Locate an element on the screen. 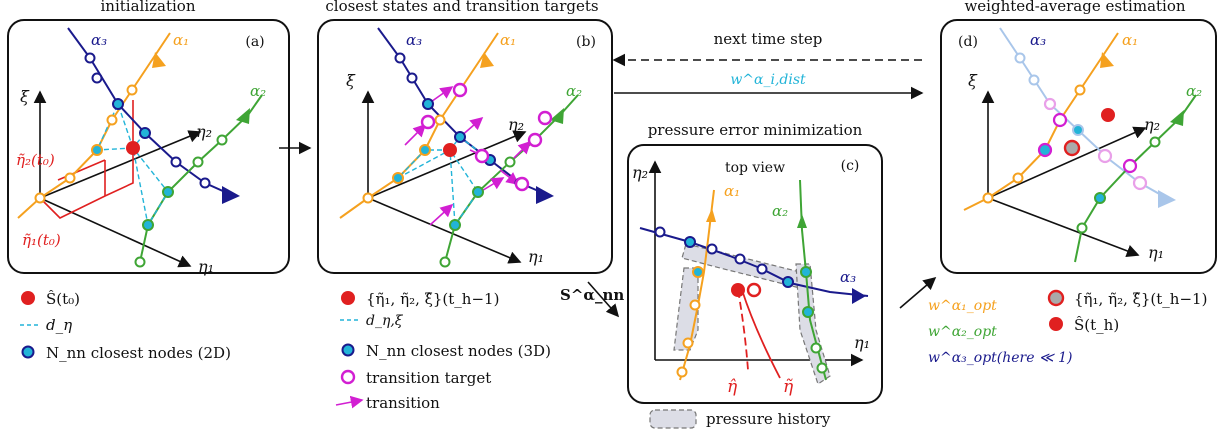  estimate-point-c is located at coordinates (738, 290).